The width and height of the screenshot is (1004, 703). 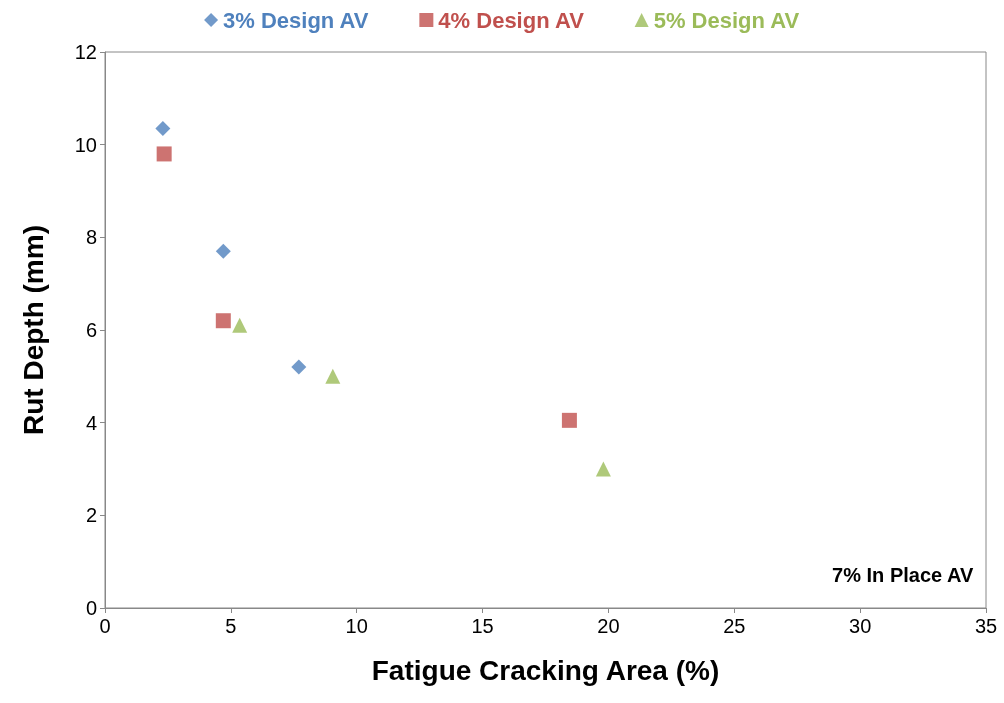 What do you see at coordinates (734, 626) in the screenshot?
I see `x-tick-label: 25` at bounding box center [734, 626].